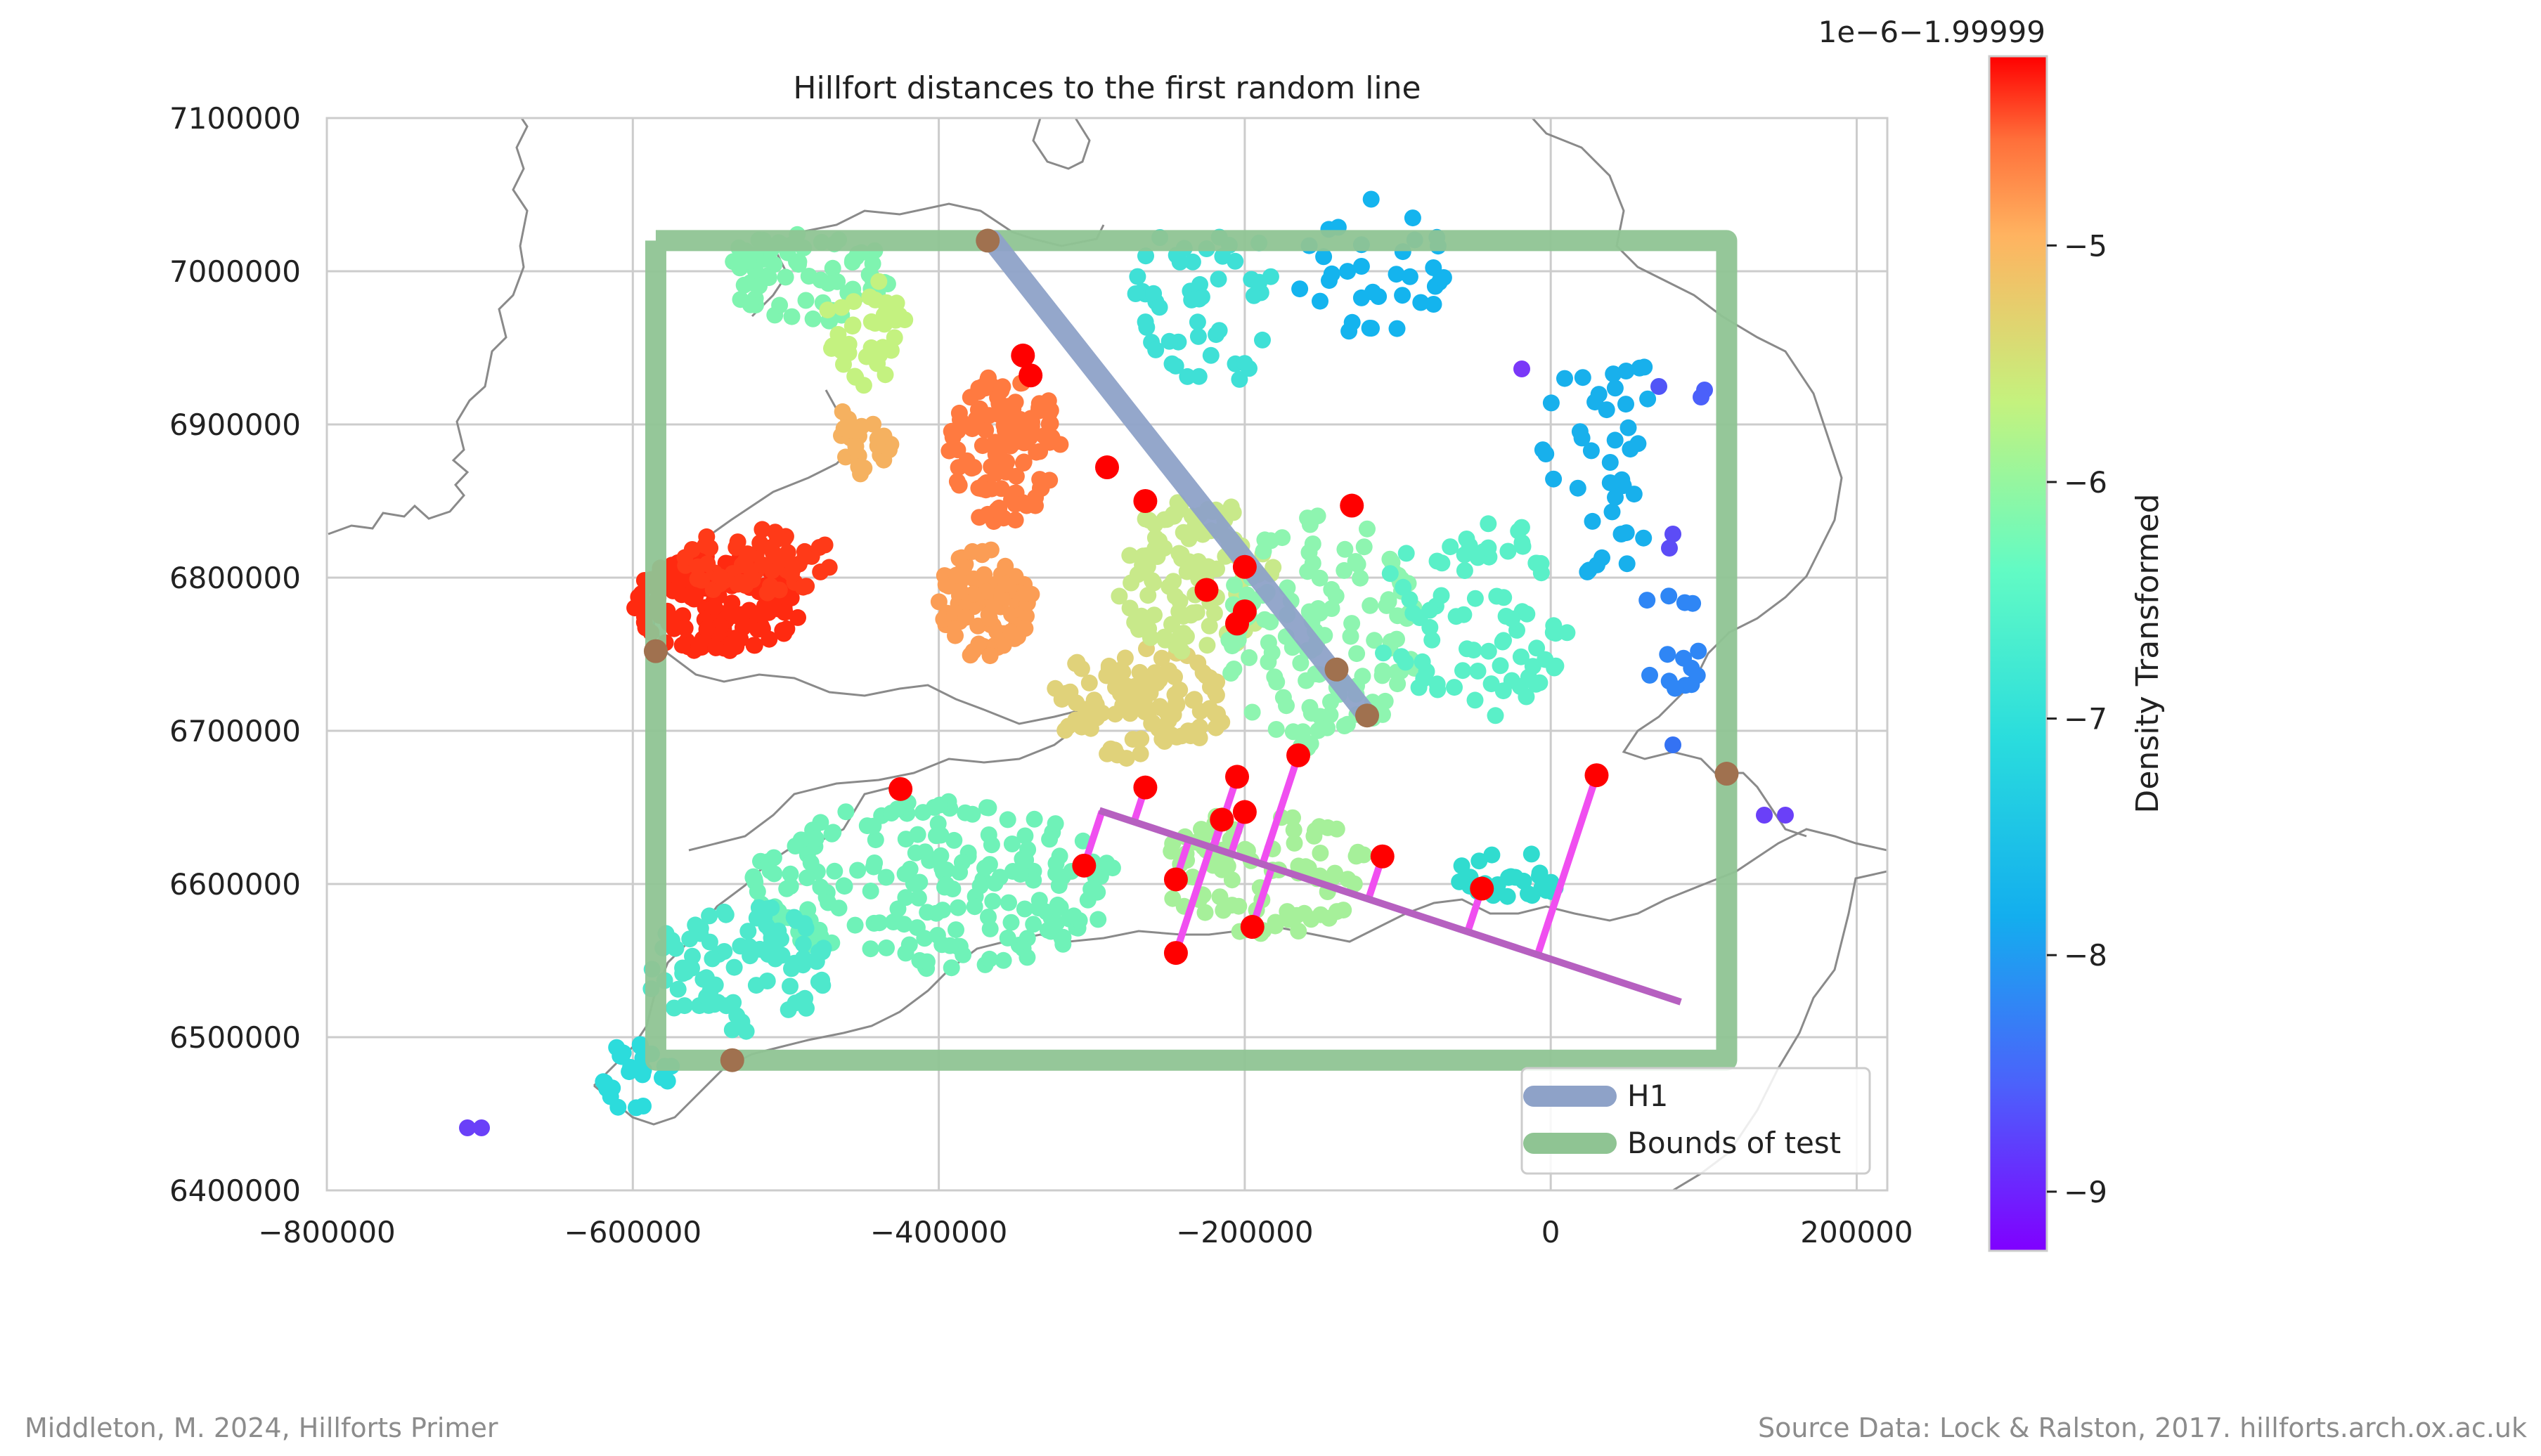 The width and height of the screenshot is (2541, 1456). I want to click on y-tick-label: 7100000, so click(235, 119).